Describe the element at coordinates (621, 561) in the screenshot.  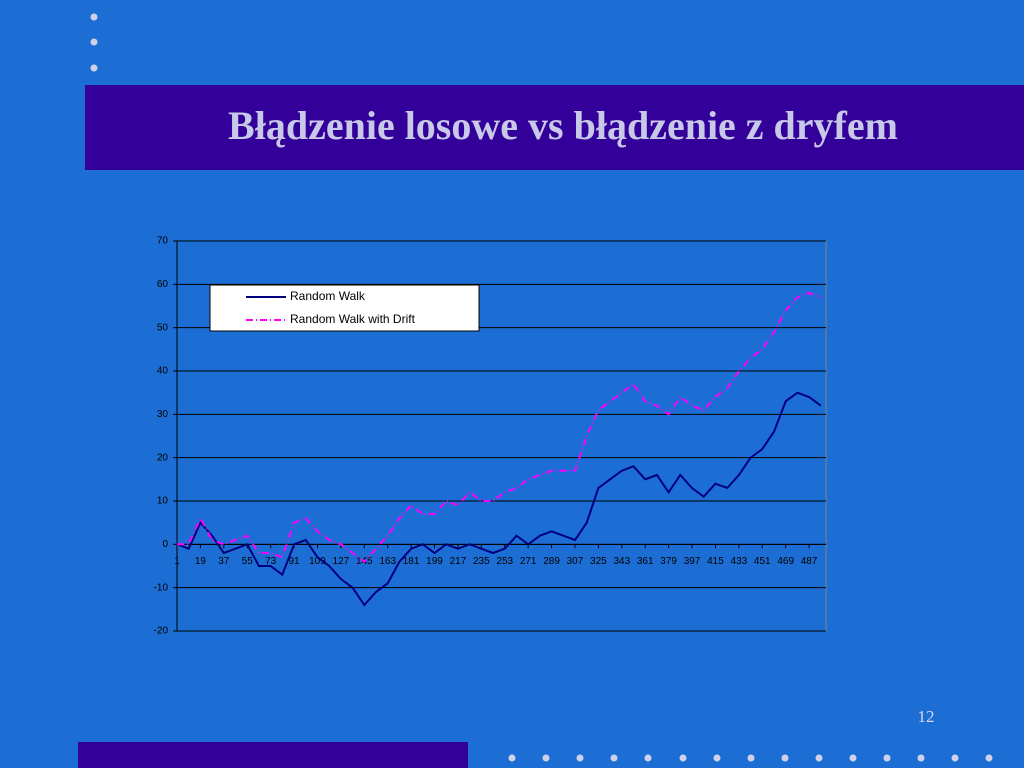
I see `x-tick-label: 343` at that location.